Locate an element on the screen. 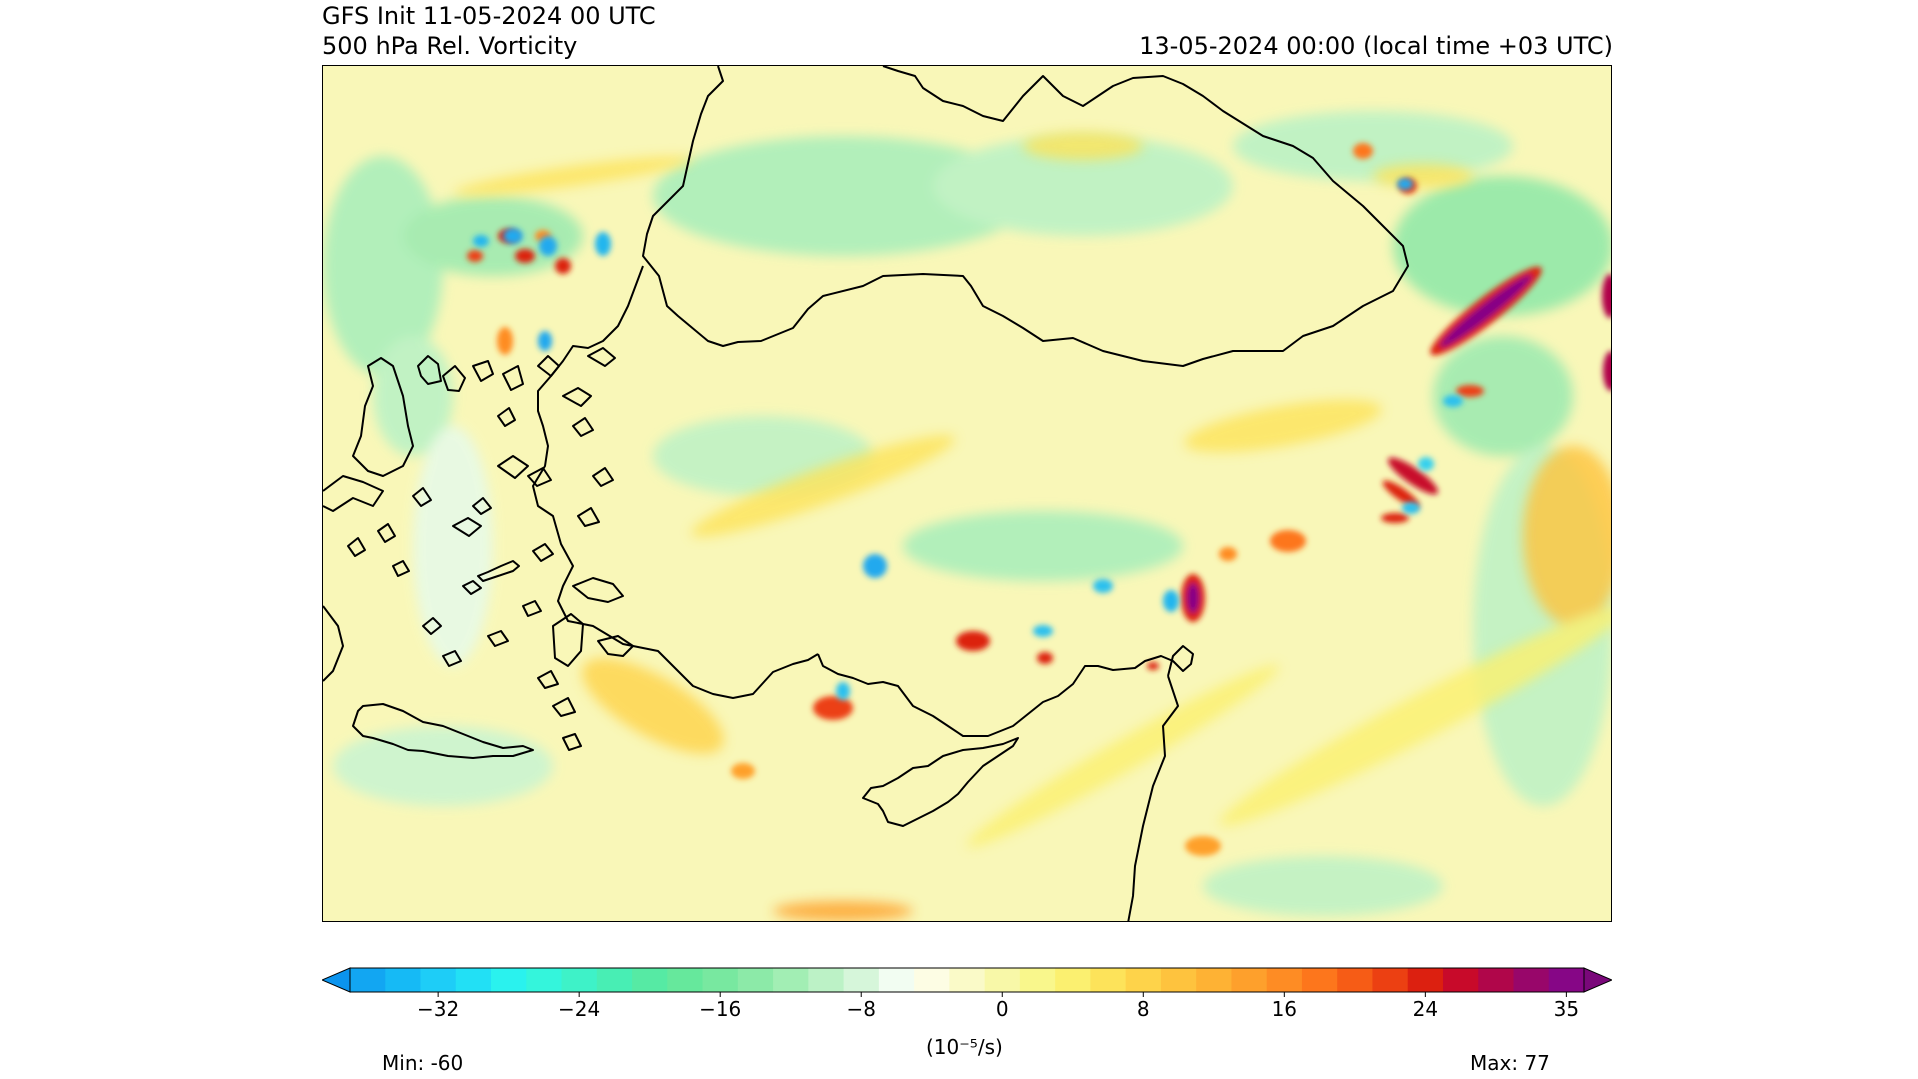 This screenshot has height=1079, width=1918. title-line-2: 500 hPa Rel. Vorticity is located at coordinates (450, 46).